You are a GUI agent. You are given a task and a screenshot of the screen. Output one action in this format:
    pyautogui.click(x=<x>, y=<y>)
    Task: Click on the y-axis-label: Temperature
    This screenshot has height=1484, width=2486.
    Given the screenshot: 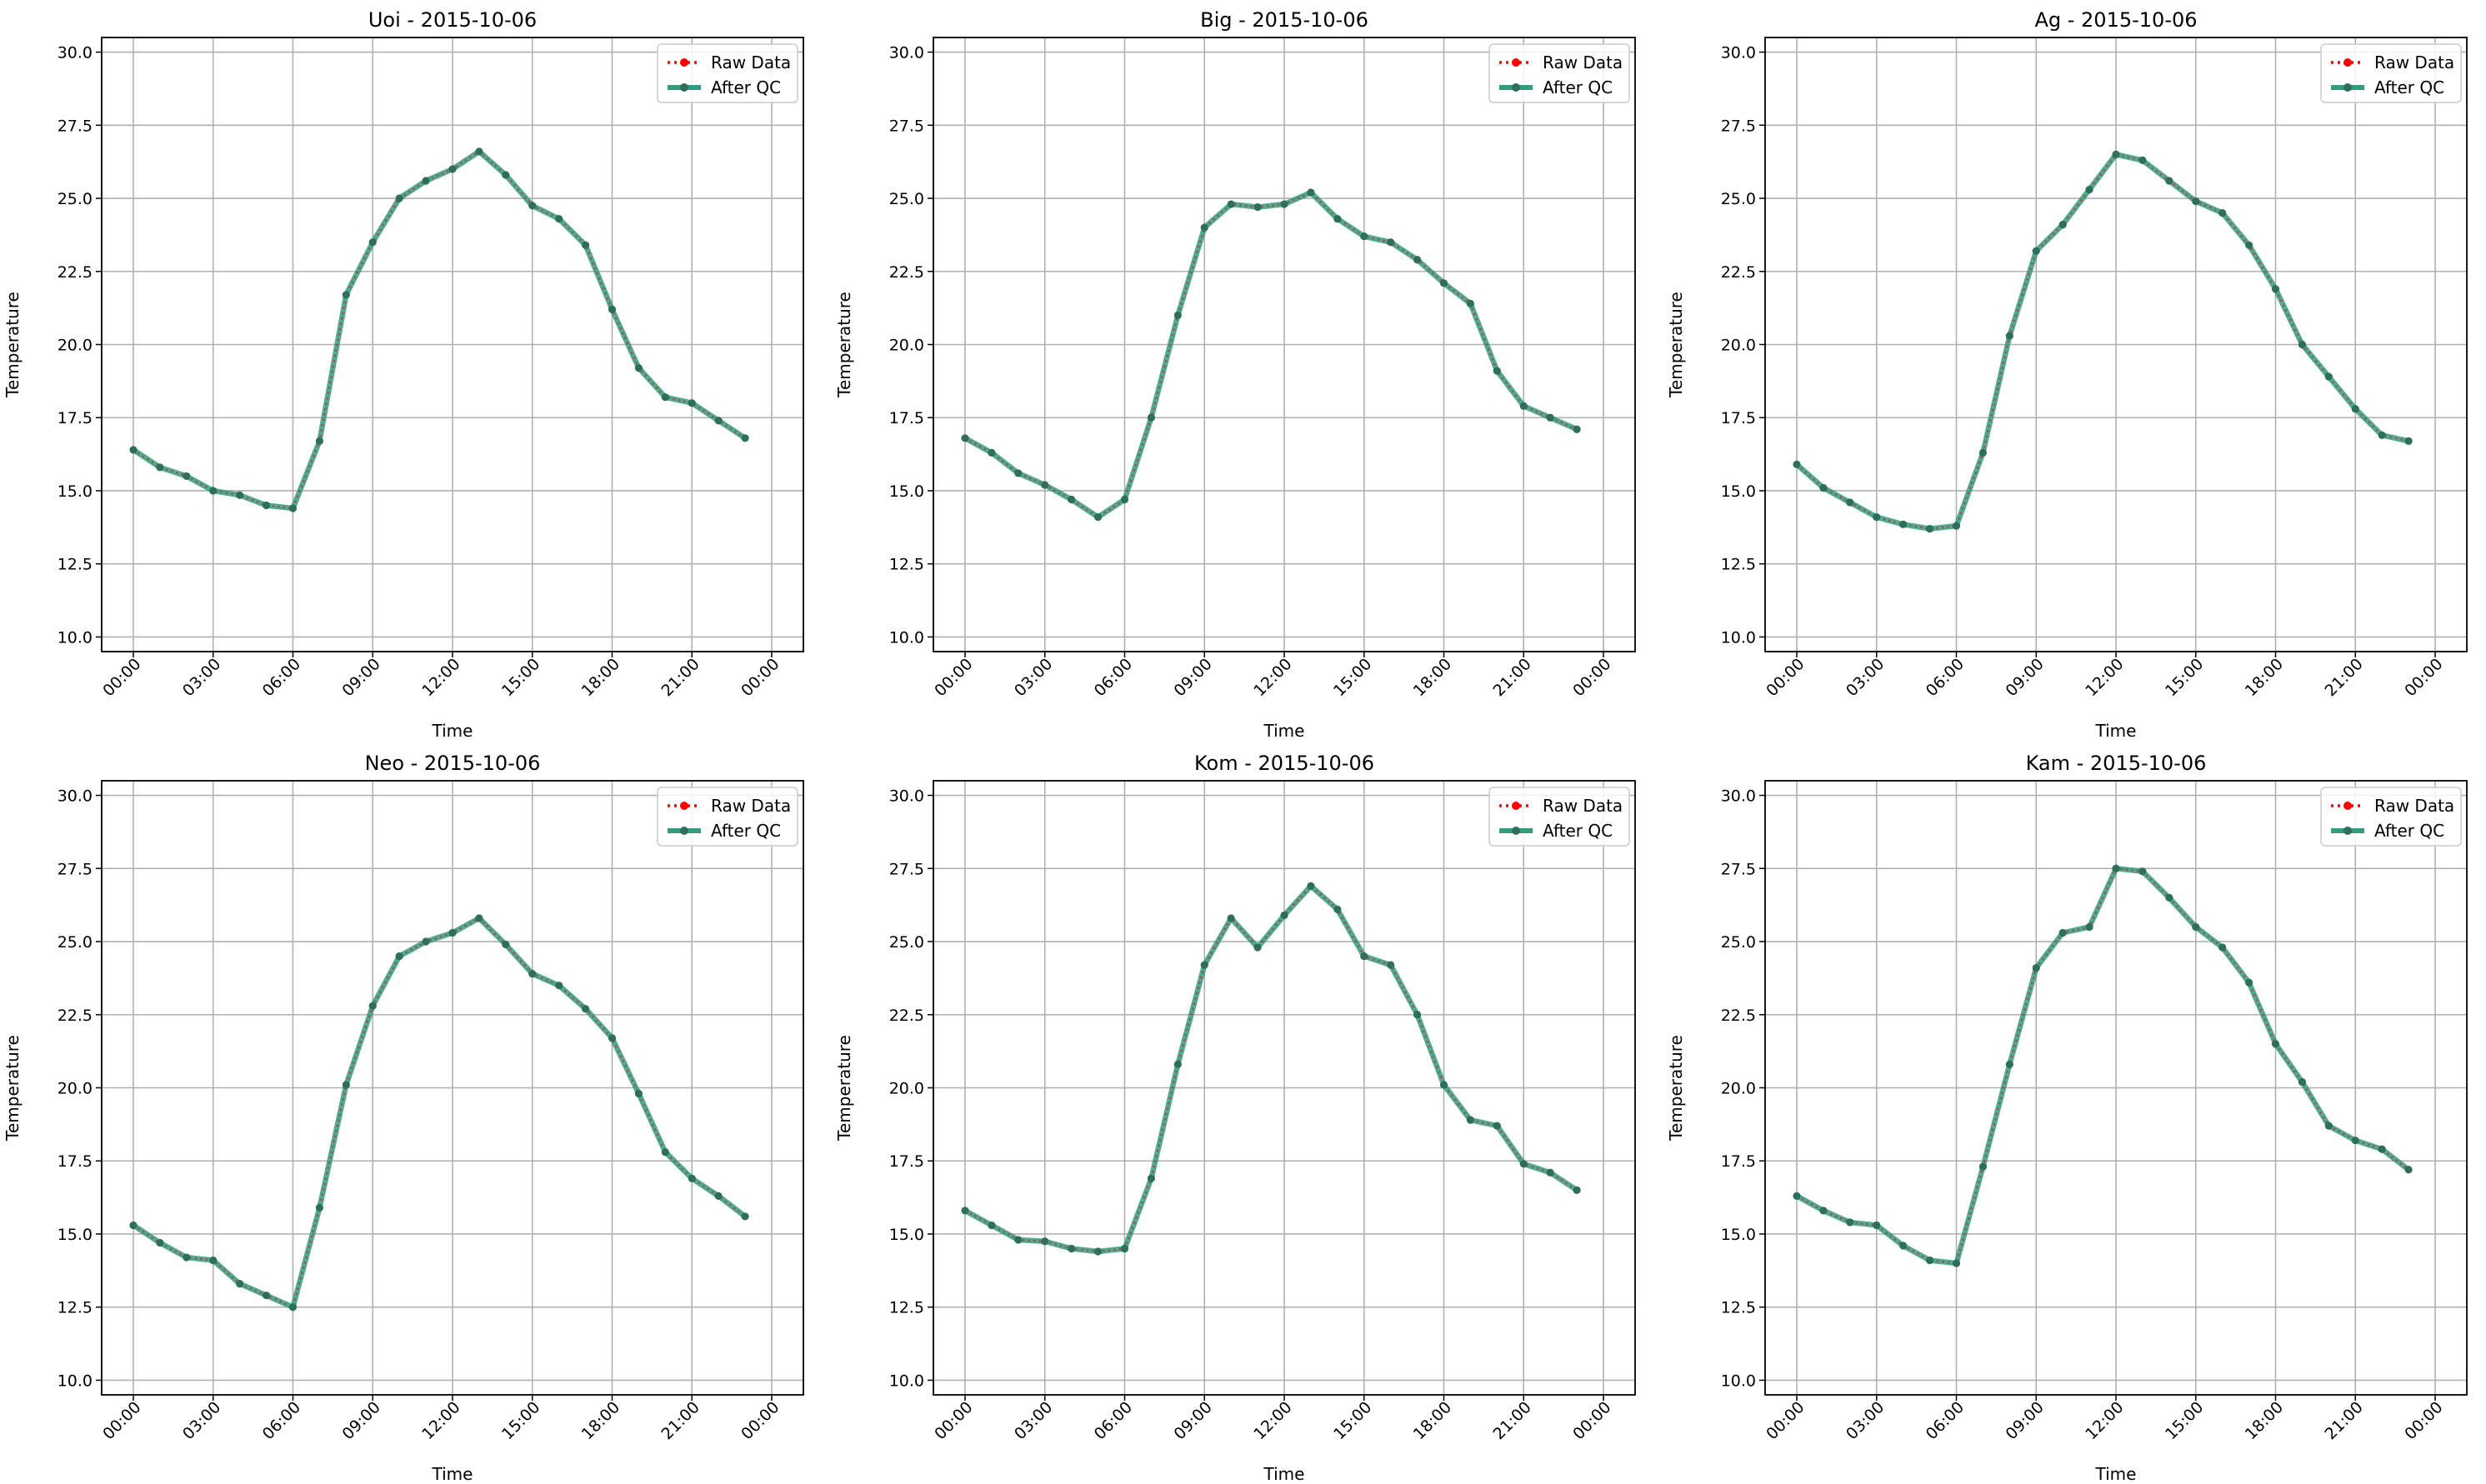 What is the action you would take?
    pyautogui.click(x=1676, y=345)
    